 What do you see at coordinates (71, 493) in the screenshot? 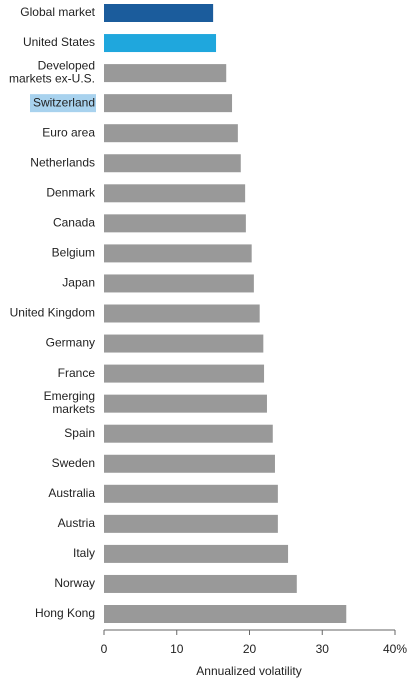
I see `y-tick-label: Australia` at bounding box center [71, 493].